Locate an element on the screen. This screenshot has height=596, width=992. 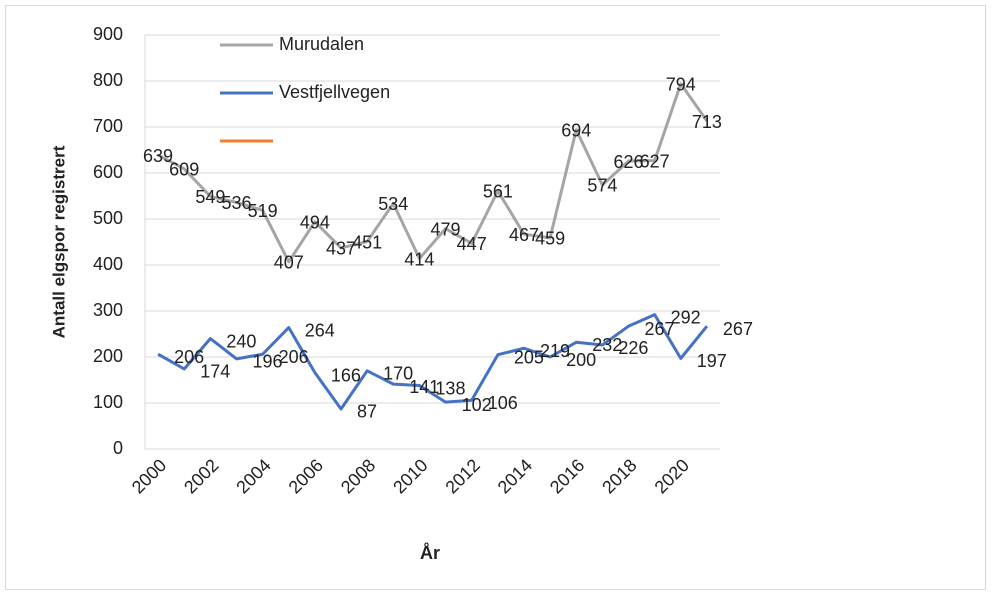
data-label: 414 is located at coordinates (419, 259).